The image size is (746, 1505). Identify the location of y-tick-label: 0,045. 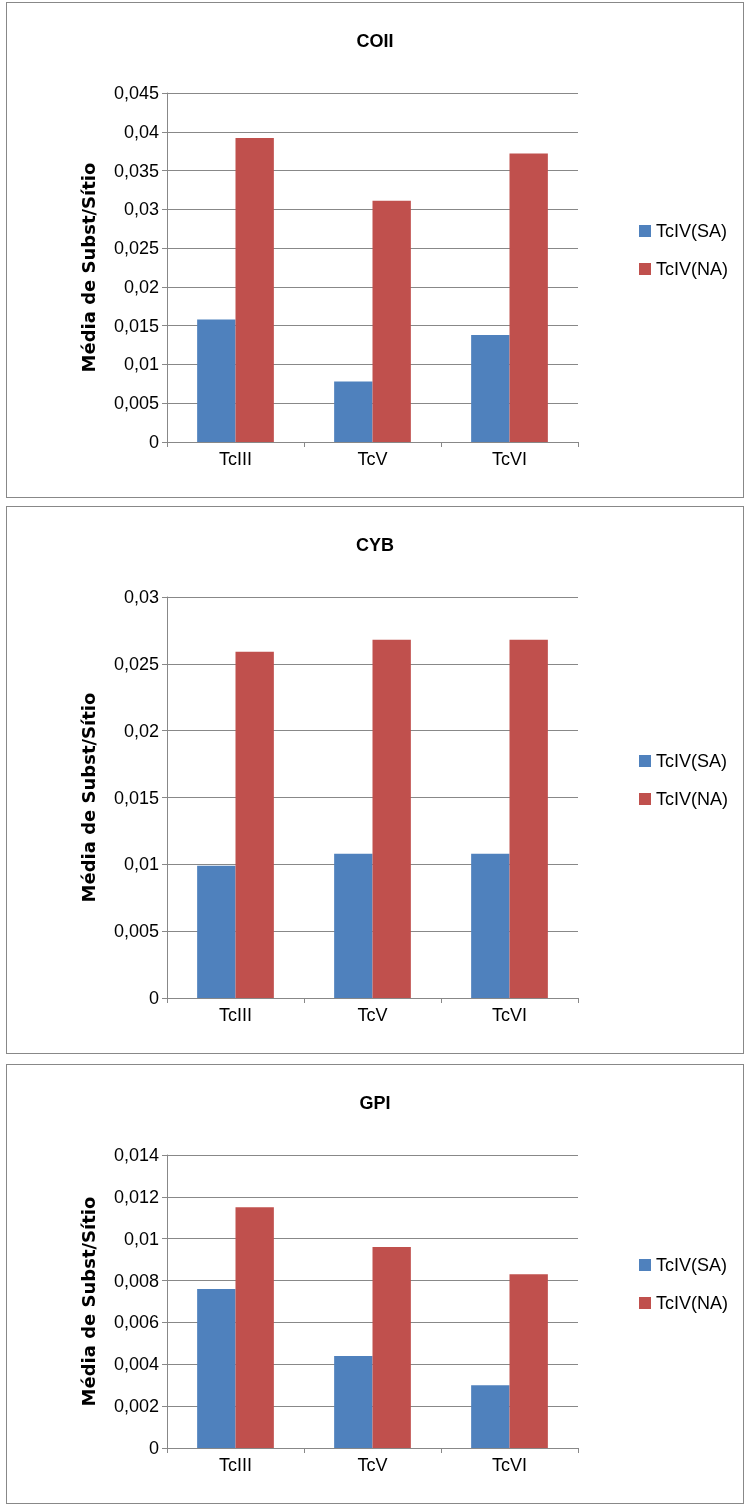
(136, 93).